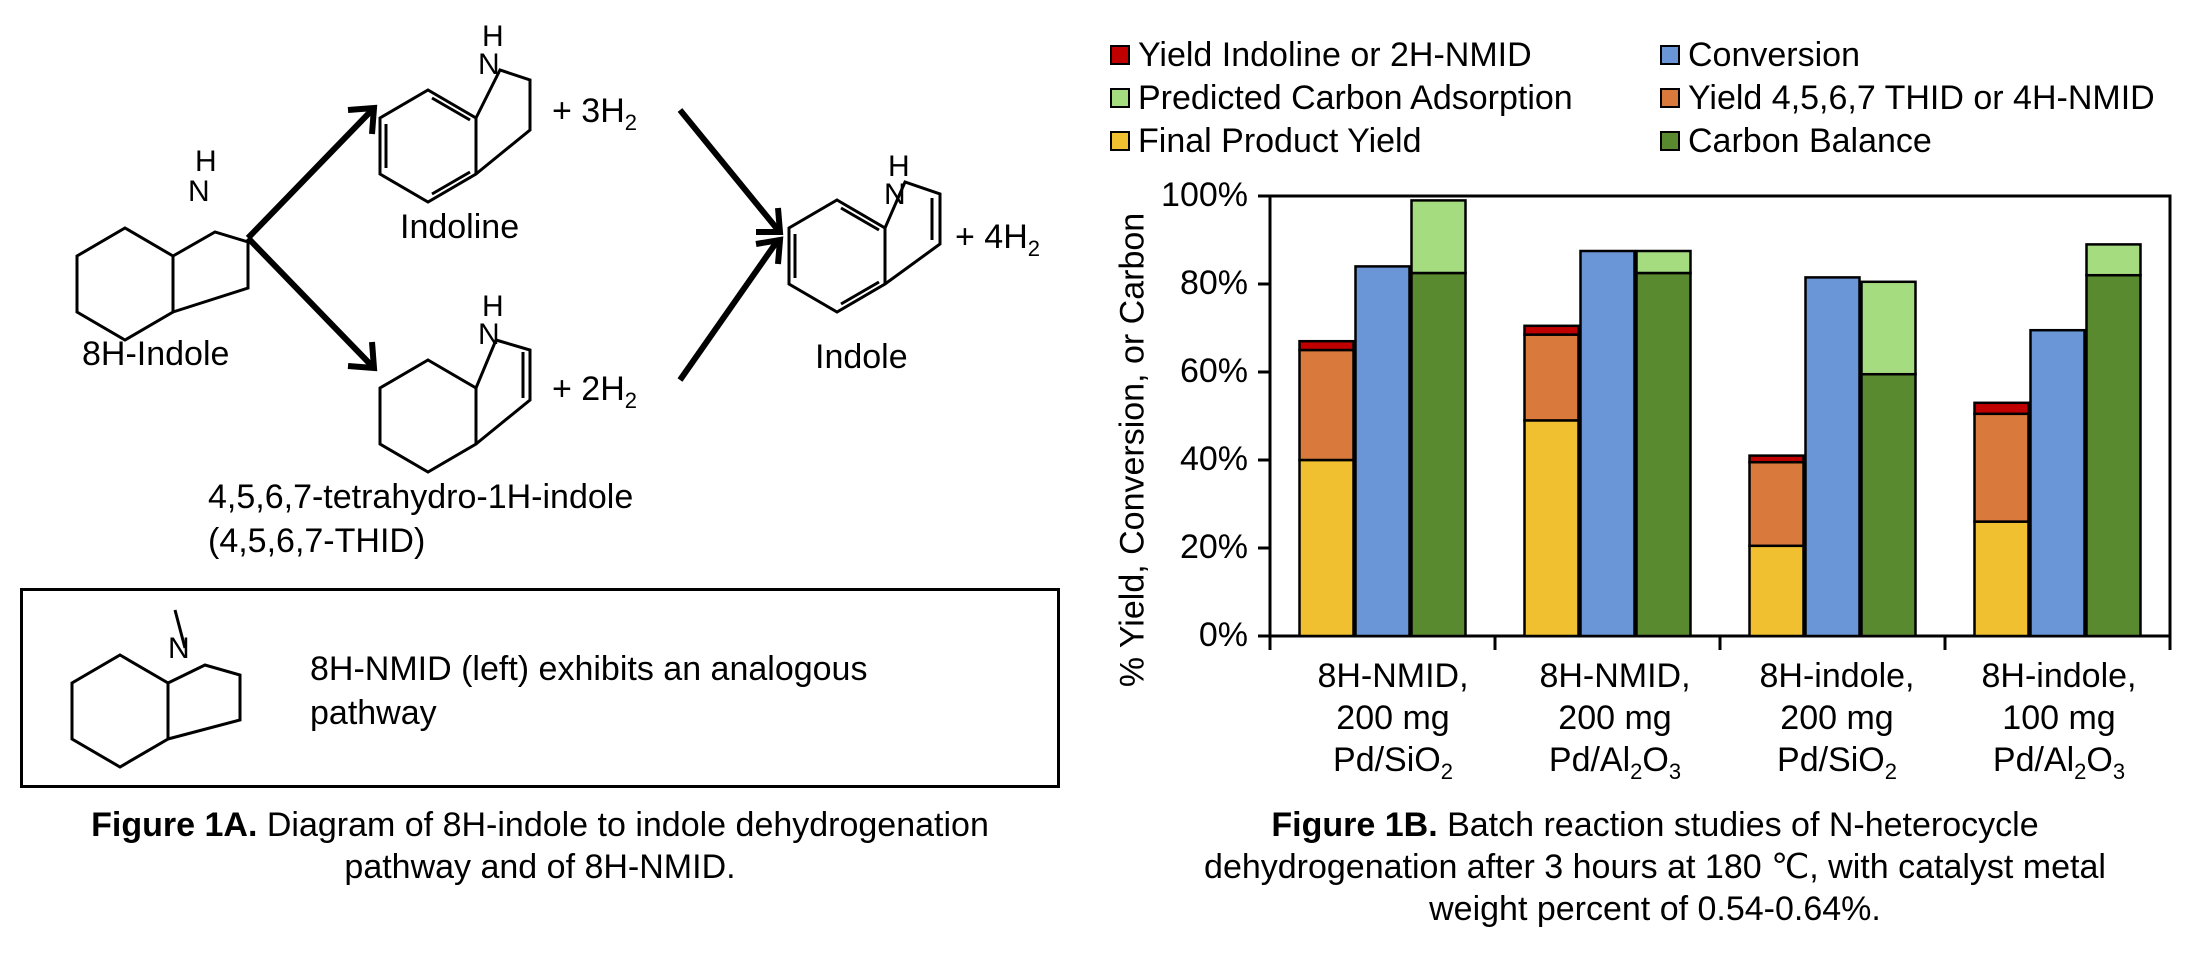  I want to click on nmid-box-text-line2: pathway, so click(373, 713).